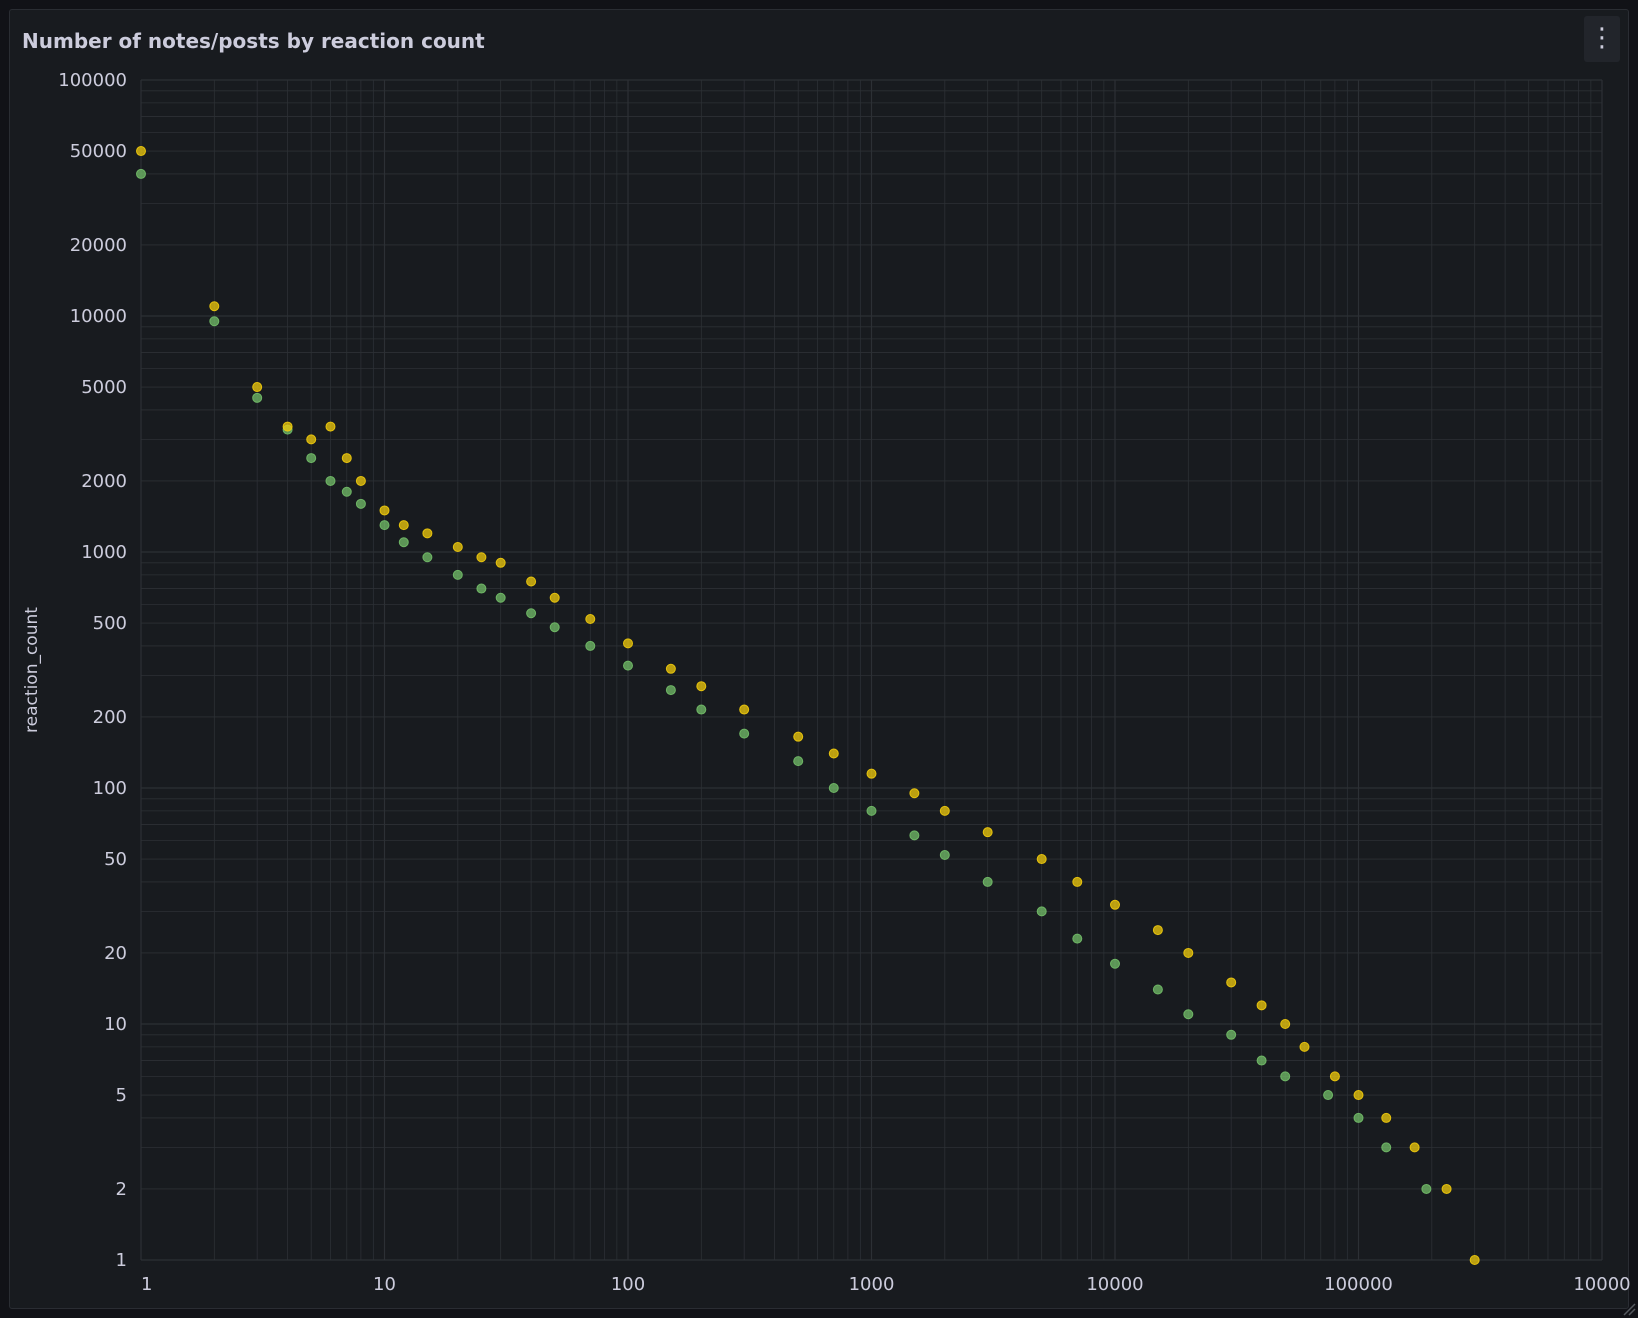  I want to click on y-tick-label: 5000, so click(104, 387).